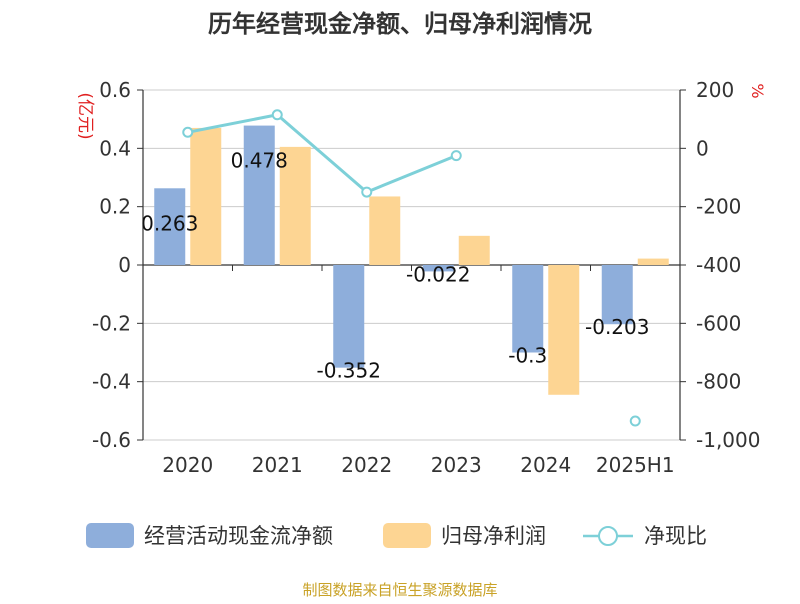 The width and height of the screenshot is (800, 604). I want to click on left-tick-label: -0.6, so click(111, 440).